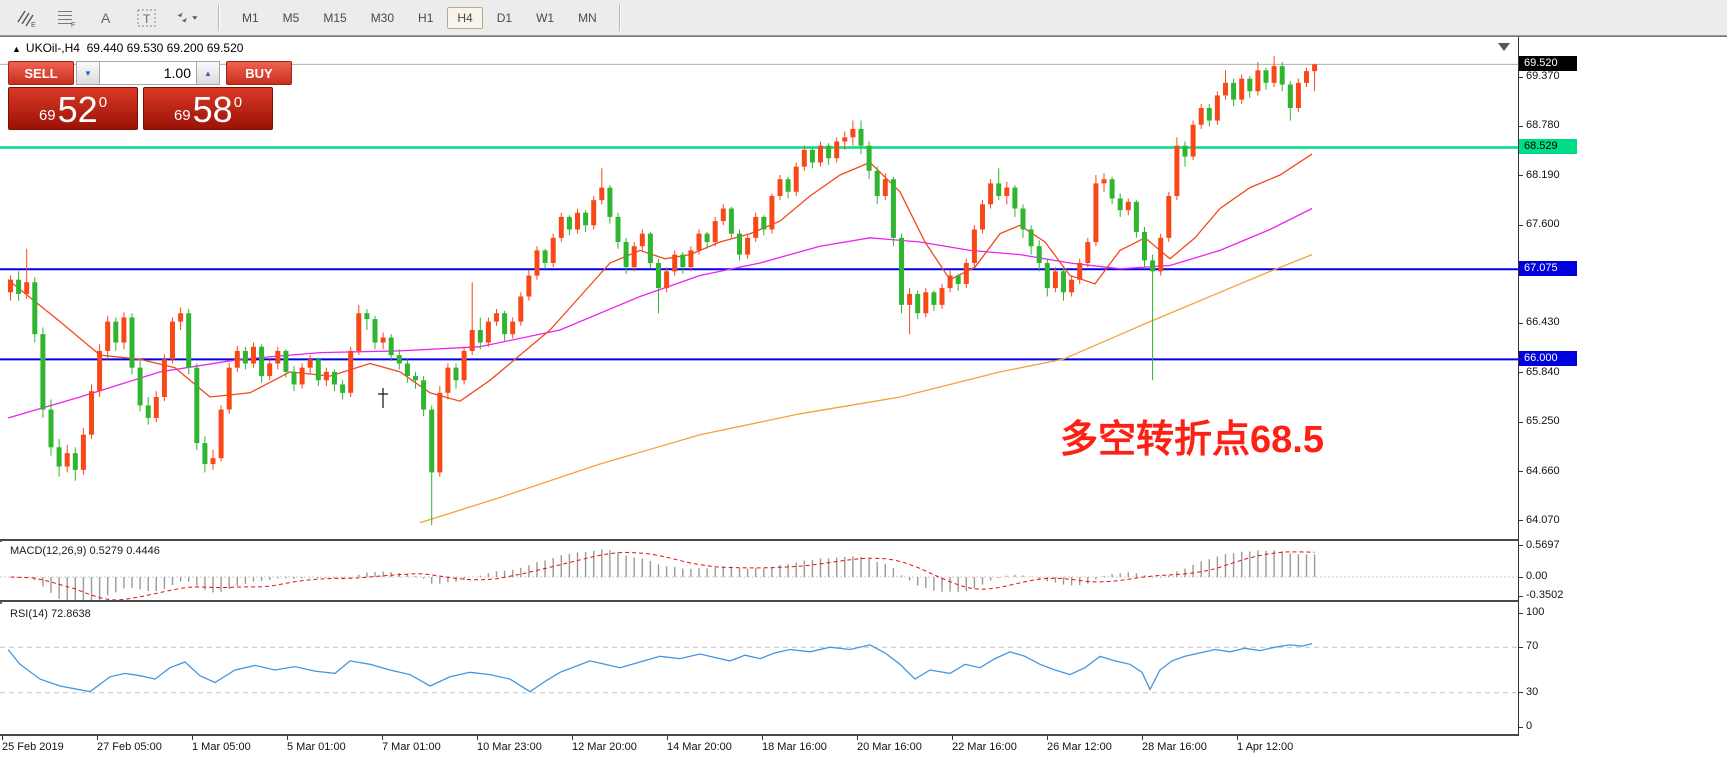 The width and height of the screenshot is (1727, 757). I want to click on symbol-period-label: UKOil-,H4, so click(52, 48).